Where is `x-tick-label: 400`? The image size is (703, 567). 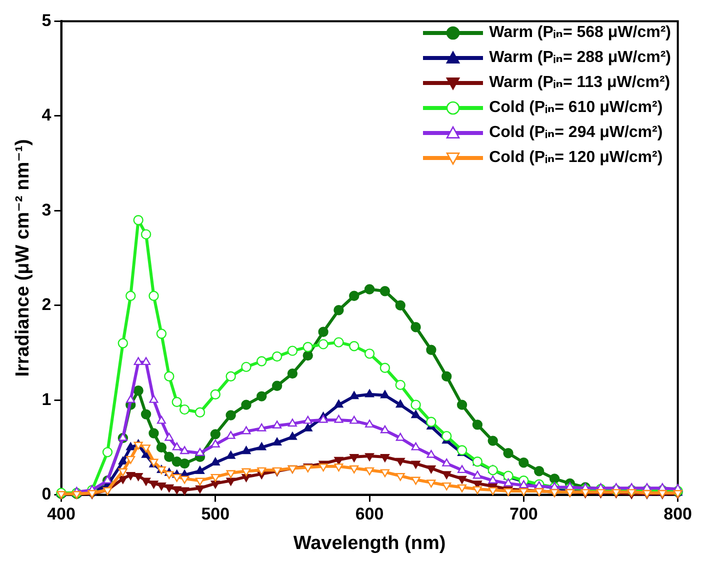 x-tick-label: 400 is located at coordinates (61, 514).